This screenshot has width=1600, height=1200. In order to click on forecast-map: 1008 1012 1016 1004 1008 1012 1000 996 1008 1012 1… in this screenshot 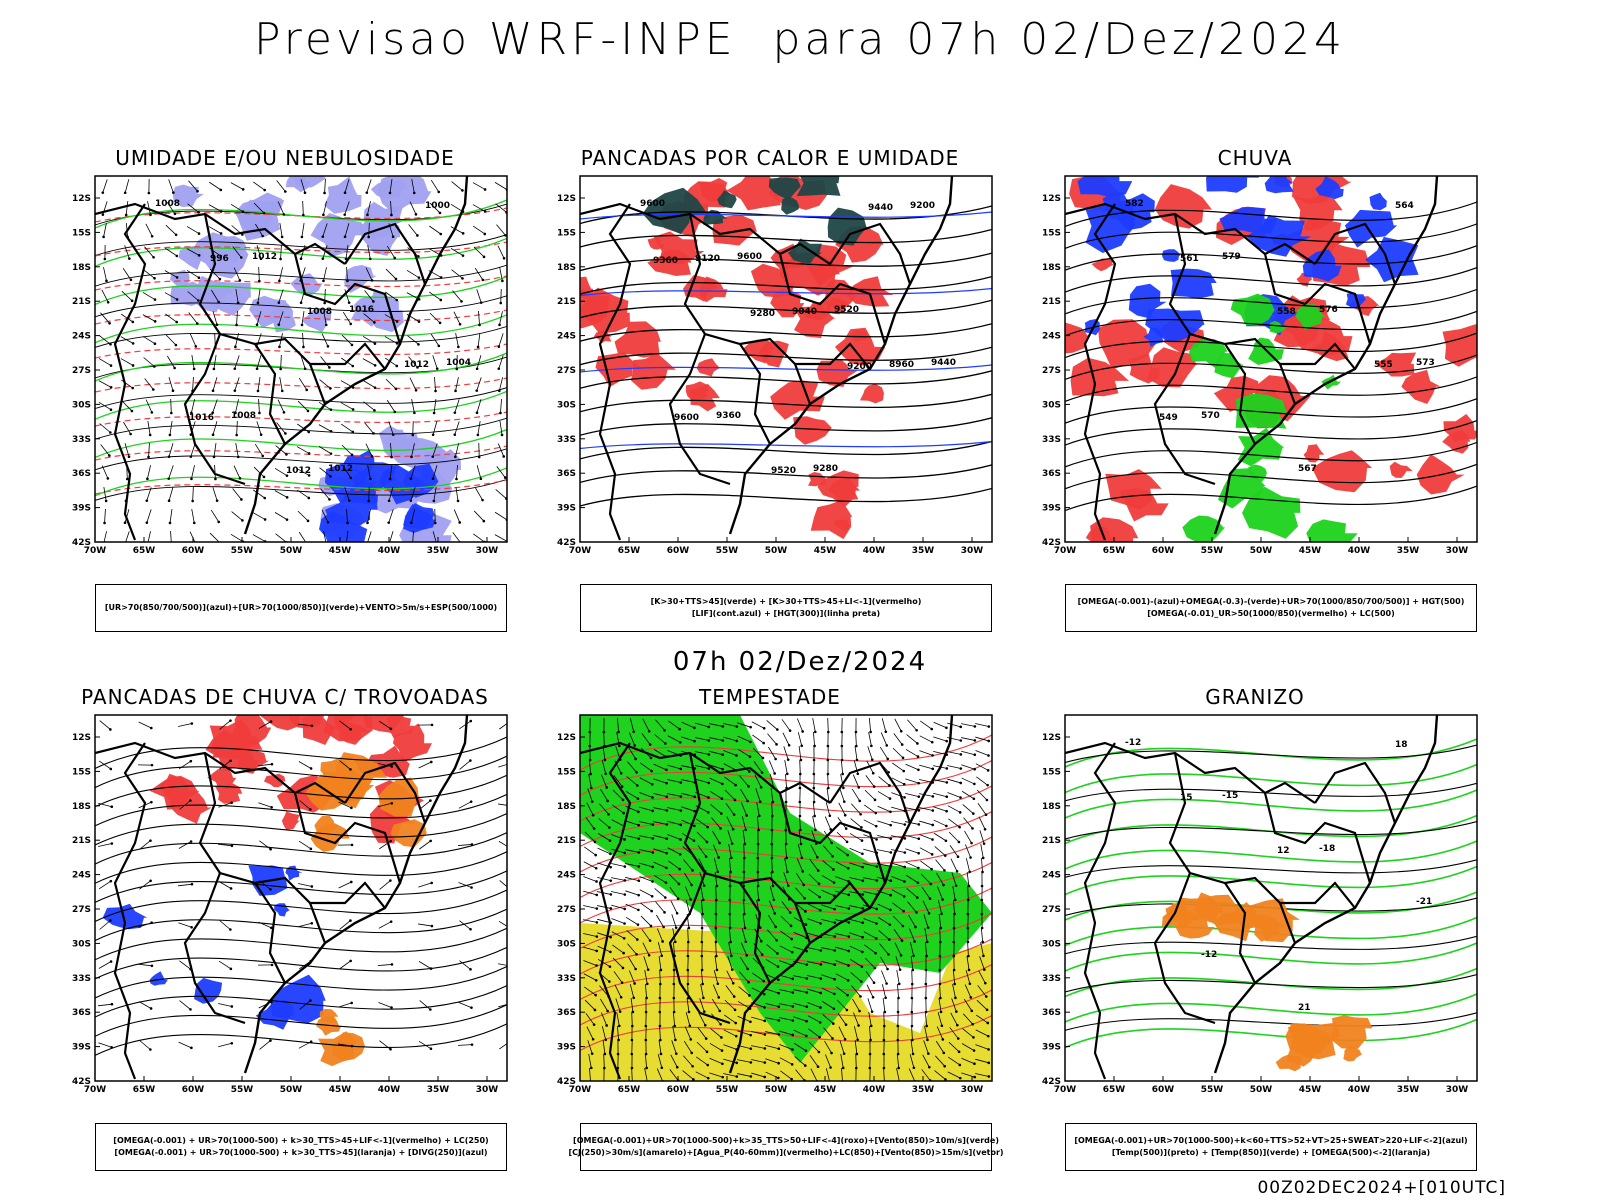, I will do `click(285, 374)`.